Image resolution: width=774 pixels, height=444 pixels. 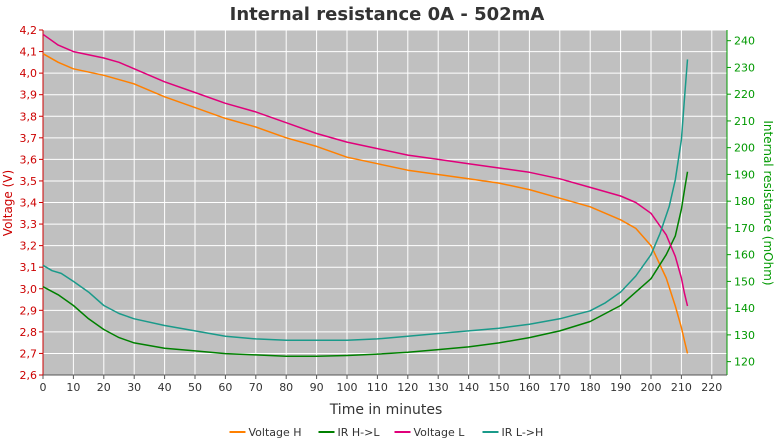 I want to click on y-left-tick-label: 3,8, so click(x=29, y=116).